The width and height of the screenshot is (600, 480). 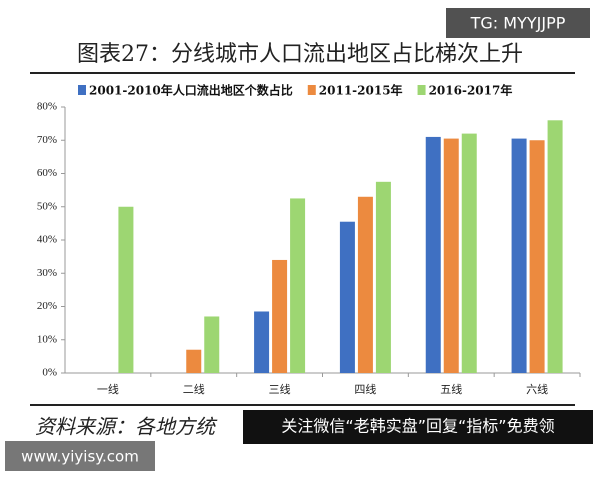 What do you see at coordinates (280, 389) in the screenshot?
I see `x-tick-label: 三线` at bounding box center [280, 389].